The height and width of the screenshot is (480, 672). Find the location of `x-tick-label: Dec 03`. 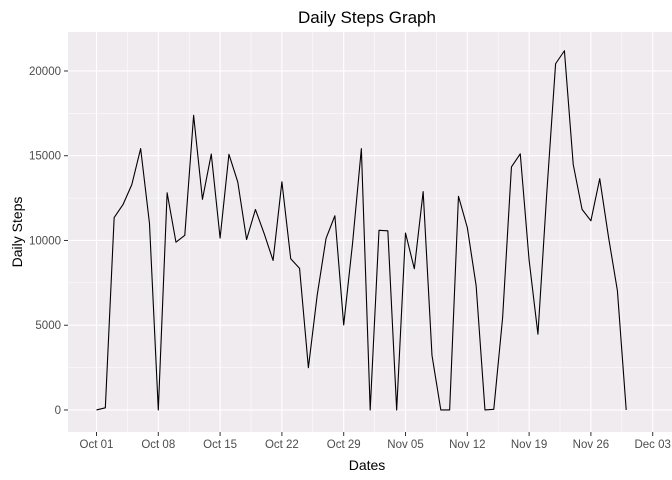

x-tick-label: Dec 03 is located at coordinates (652, 445).